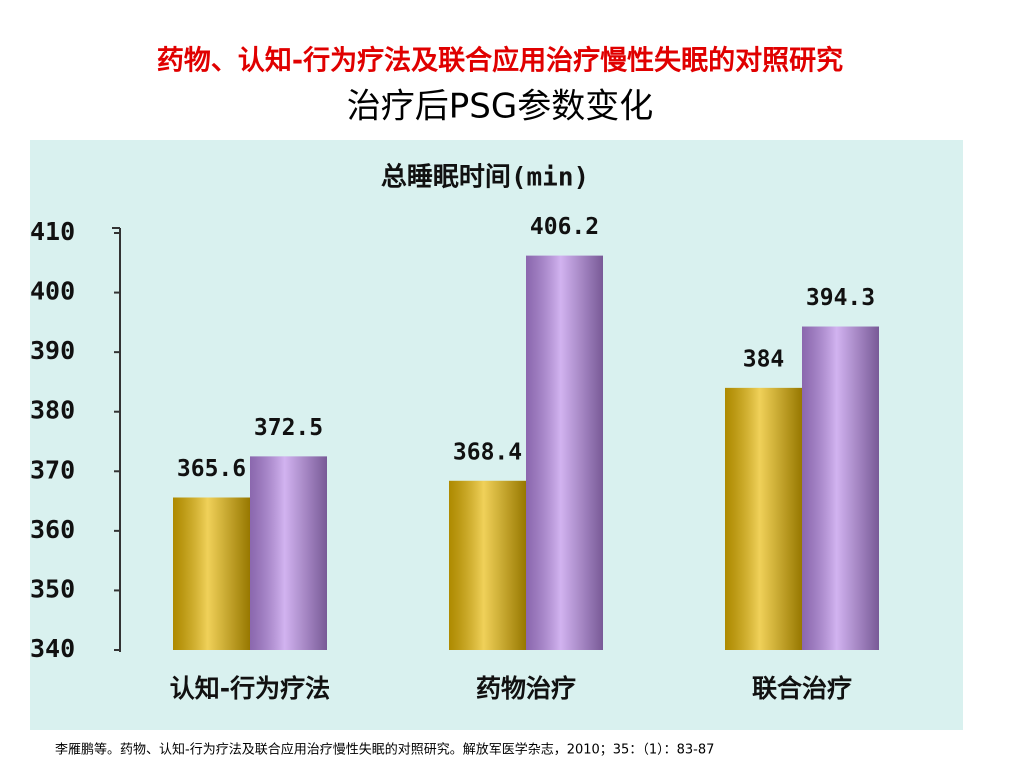 Image resolution: width=1024 pixels, height=772 pixels. I want to click on value-label: 368.4, so click(487, 452).